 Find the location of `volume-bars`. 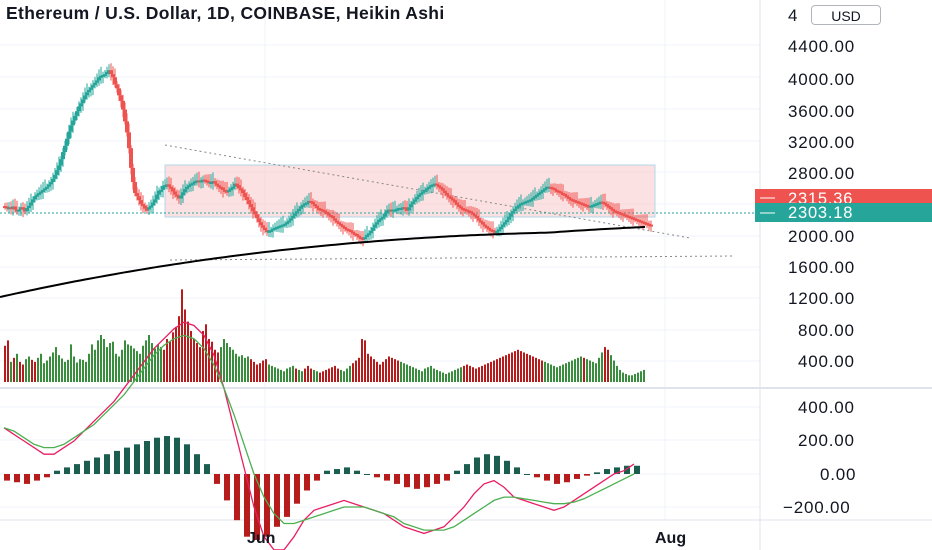

volume-bars is located at coordinates (324, 335).